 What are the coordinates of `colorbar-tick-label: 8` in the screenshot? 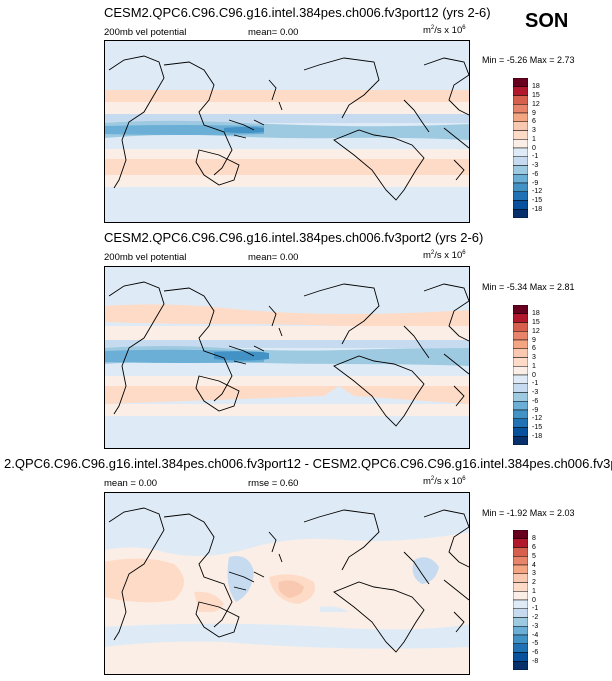 It's located at (534, 539).